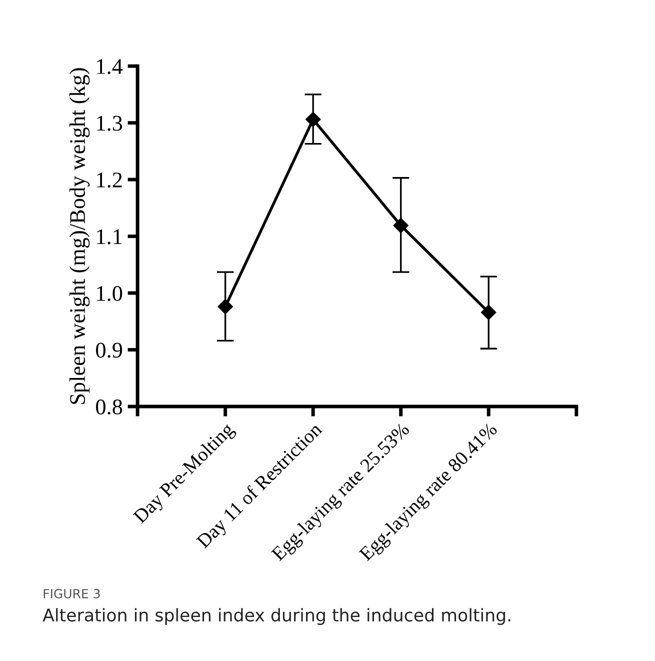  I want to click on y-tick-label: 1.0, so click(109, 294).